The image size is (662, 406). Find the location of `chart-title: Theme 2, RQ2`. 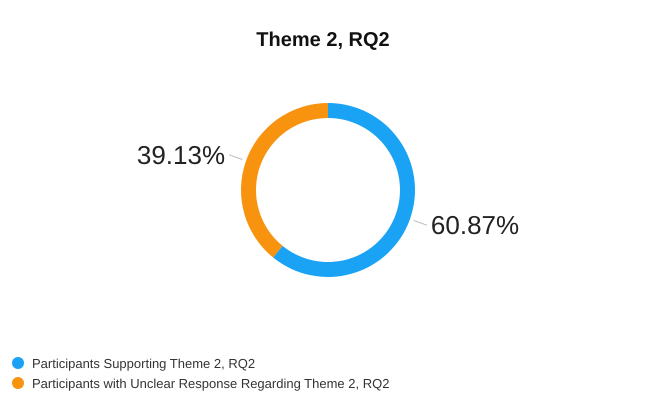

chart-title: Theme 2, RQ2 is located at coordinates (323, 40).